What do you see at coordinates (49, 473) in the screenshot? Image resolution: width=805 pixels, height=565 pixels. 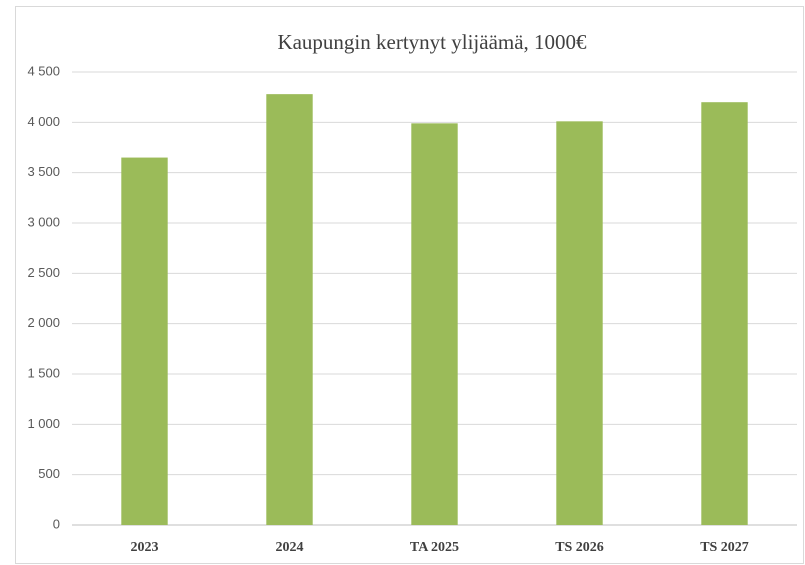 I see `y-tick-label: 500` at bounding box center [49, 473].